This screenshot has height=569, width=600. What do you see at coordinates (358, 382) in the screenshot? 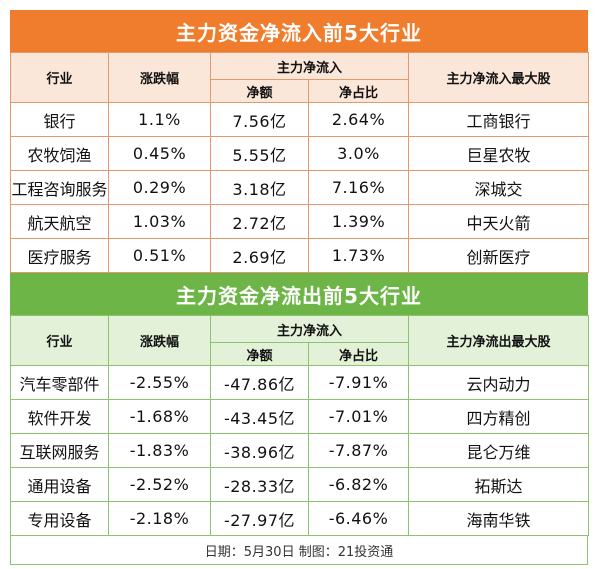
I see `net-ratio-cell: -7.91%` at bounding box center [358, 382].